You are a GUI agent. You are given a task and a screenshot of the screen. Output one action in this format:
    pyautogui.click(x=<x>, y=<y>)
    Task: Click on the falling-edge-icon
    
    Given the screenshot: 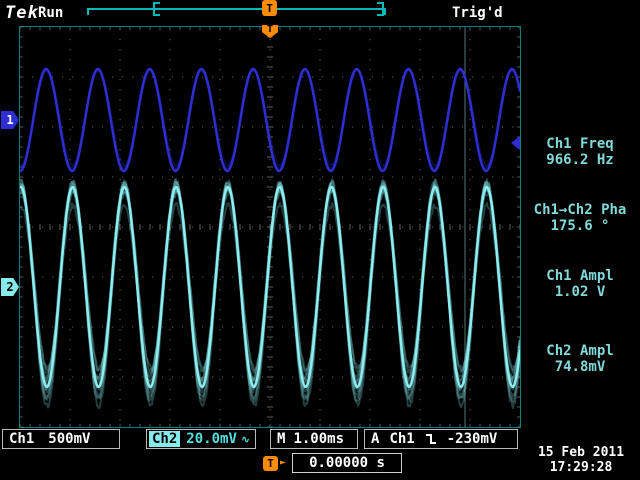 What is the action you would take?
    pyautogui.click(x=430, y=439)
    